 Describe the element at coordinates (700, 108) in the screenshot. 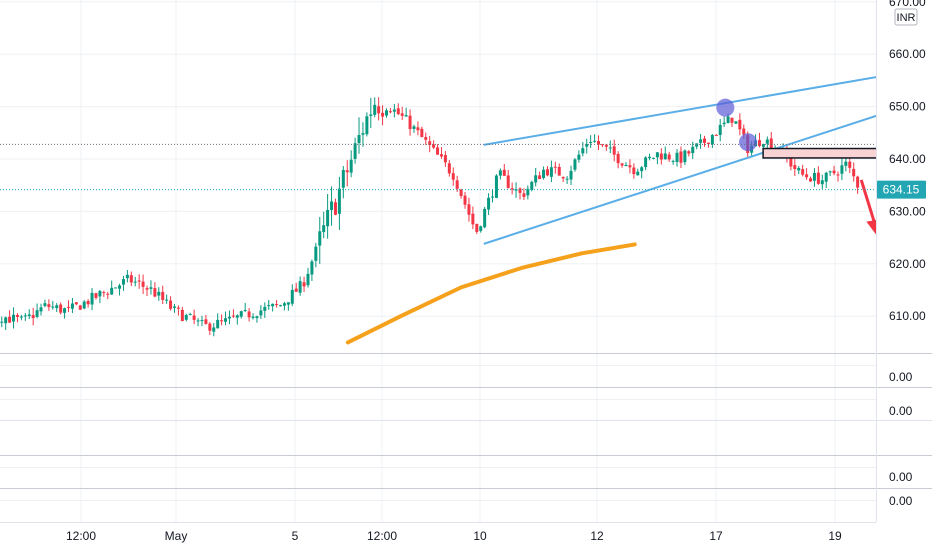

I see `wedge-upper-line` at that location.